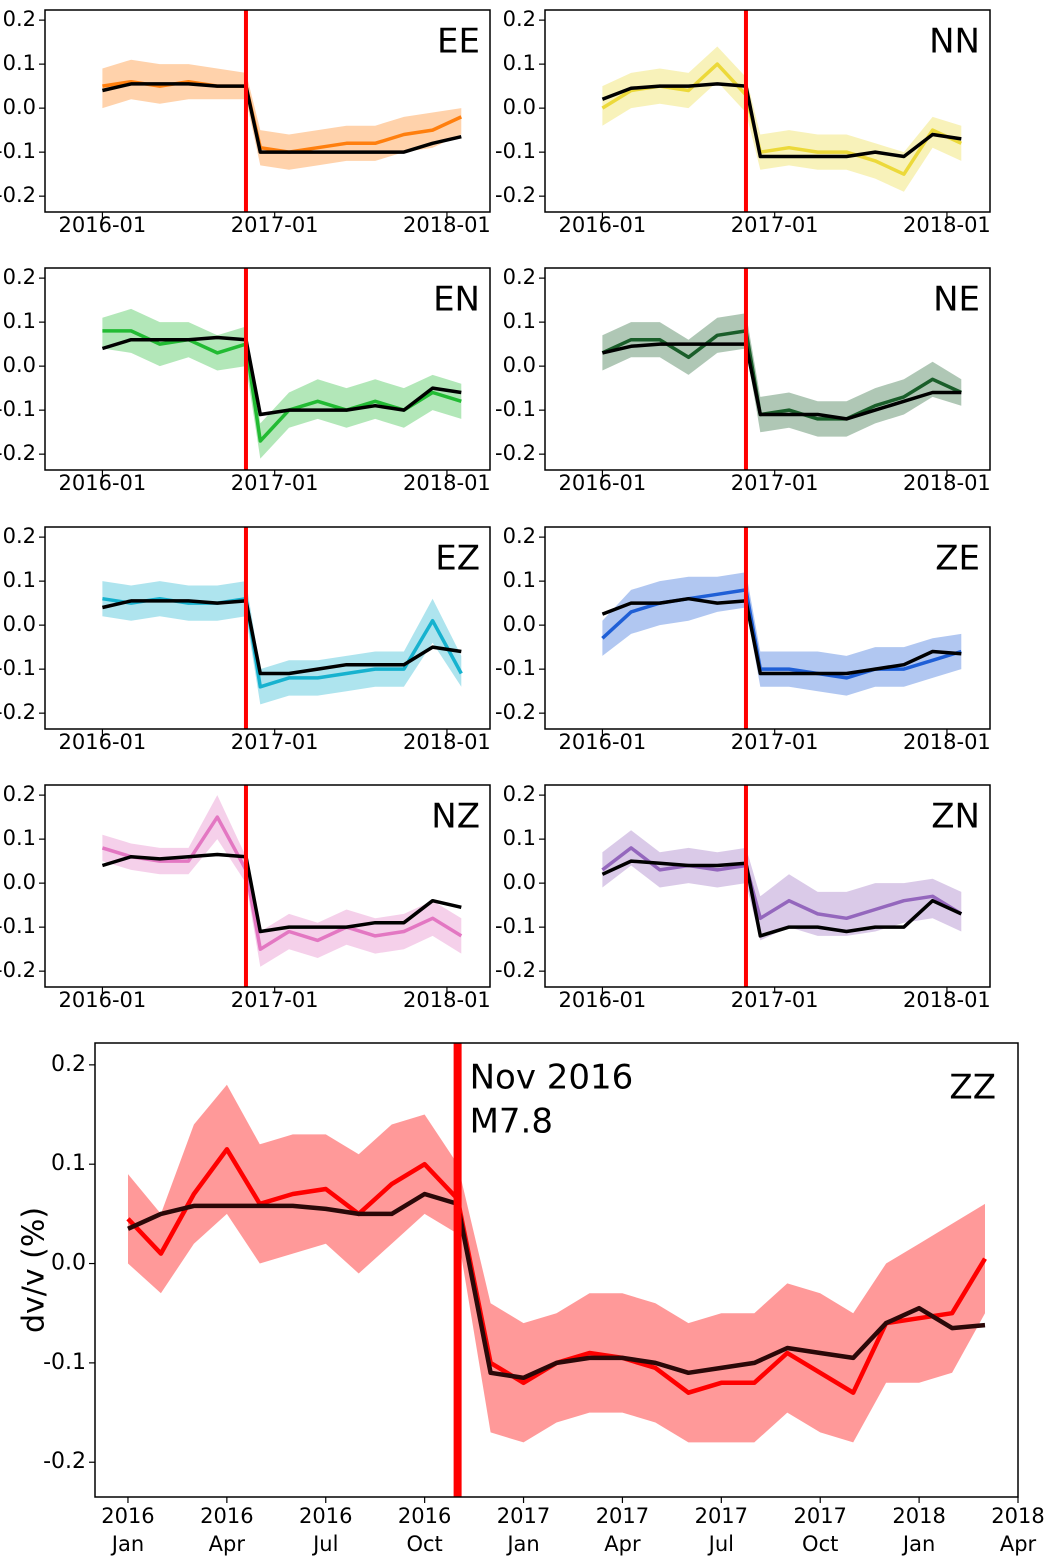 The image size is (1047, 1558). What do you see at coordinates (523, 1530) in the screenshot?
I see `x-tick-label: 2017 Jan` at bounding box center [523, 1530].